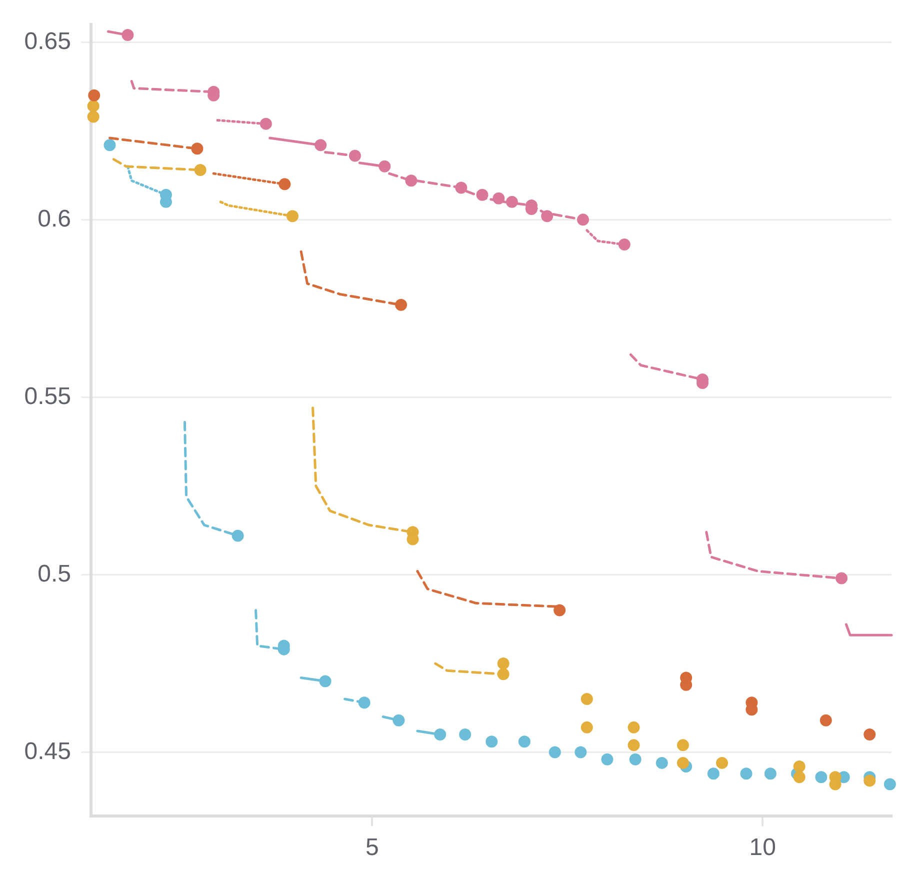  Describe the element at coordinates (762, 848) in the screenshot. I see `x-tick-label: 10` at that location.